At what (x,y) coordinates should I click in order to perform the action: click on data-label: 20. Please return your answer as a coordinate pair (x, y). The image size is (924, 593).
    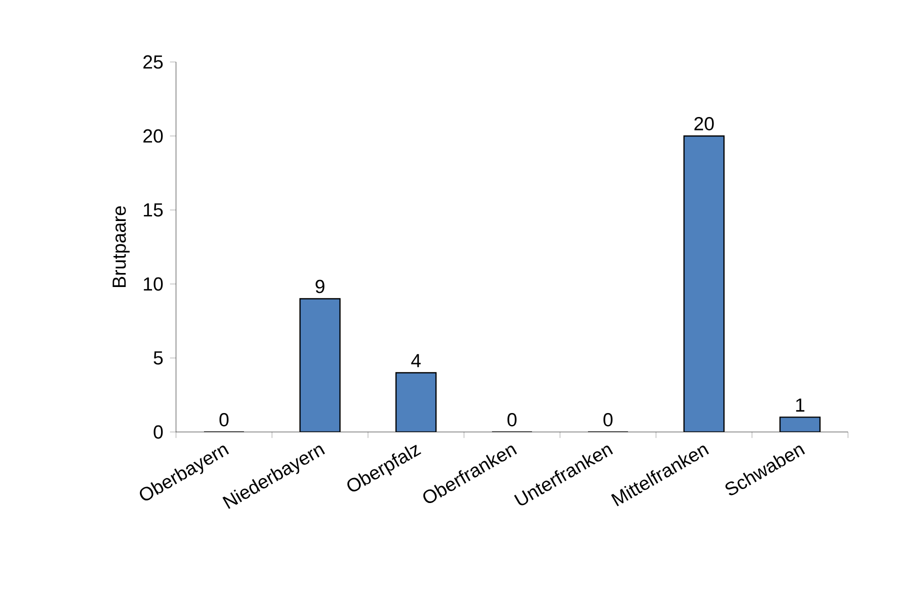
    Looking at the image, I should click on (704, 123).